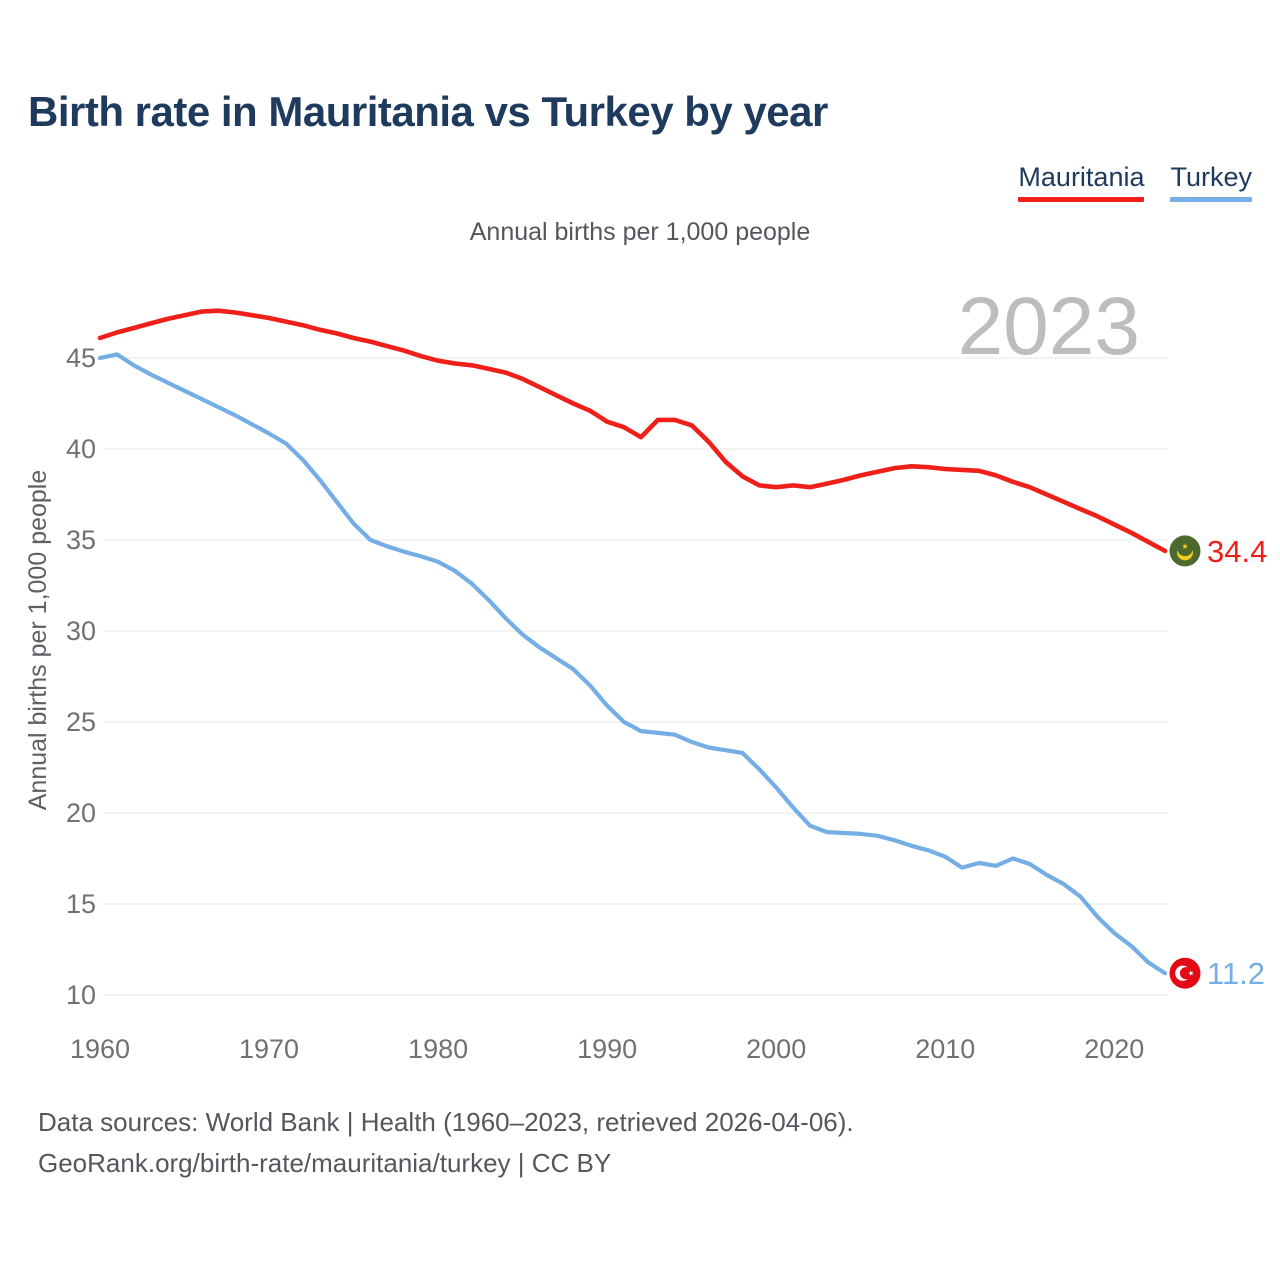 Image resolution: width=1280 pixels, height=1280 pixels. What do you see at coordinates (1236, 973) in the screenshot?
I see `series-end-value-turkey: 11.2` at bounding box center [1236, 973].